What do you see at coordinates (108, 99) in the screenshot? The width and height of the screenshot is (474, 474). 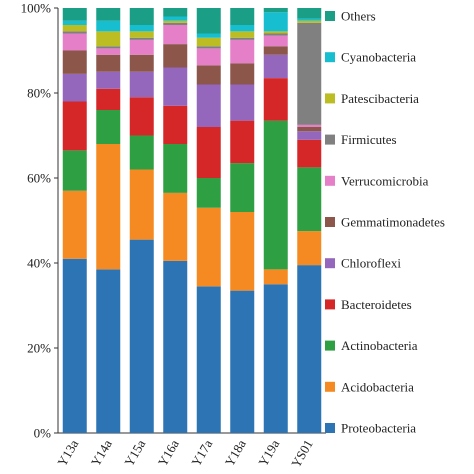 I see `bar-segment-bacteroidetes-y14a` at bounding box center [108, 99].